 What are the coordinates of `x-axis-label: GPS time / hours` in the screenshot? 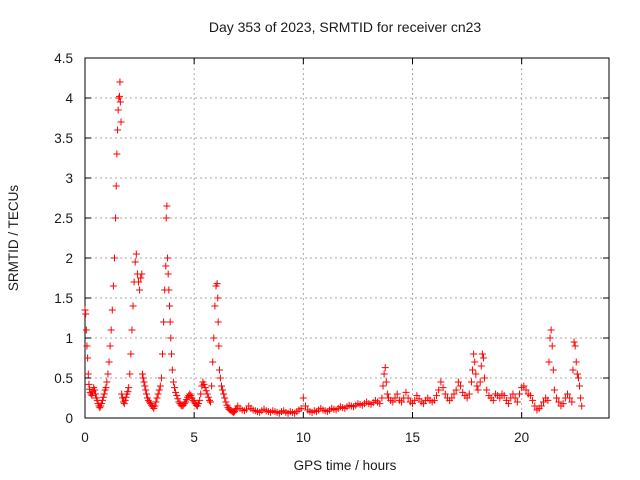 It's located at (345, 465).